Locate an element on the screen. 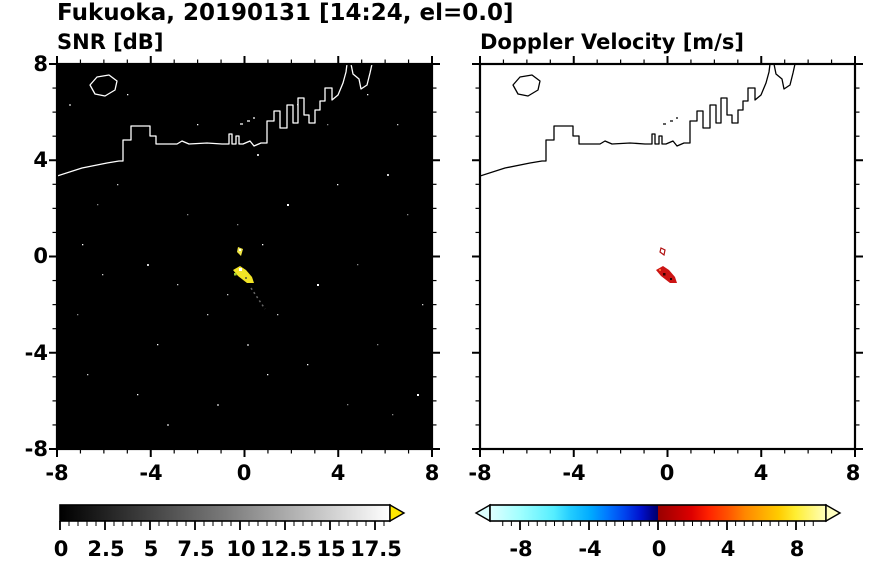 The image size is (870, 570). doppler-cb-label: 8 is located at coordinates (797, 549).